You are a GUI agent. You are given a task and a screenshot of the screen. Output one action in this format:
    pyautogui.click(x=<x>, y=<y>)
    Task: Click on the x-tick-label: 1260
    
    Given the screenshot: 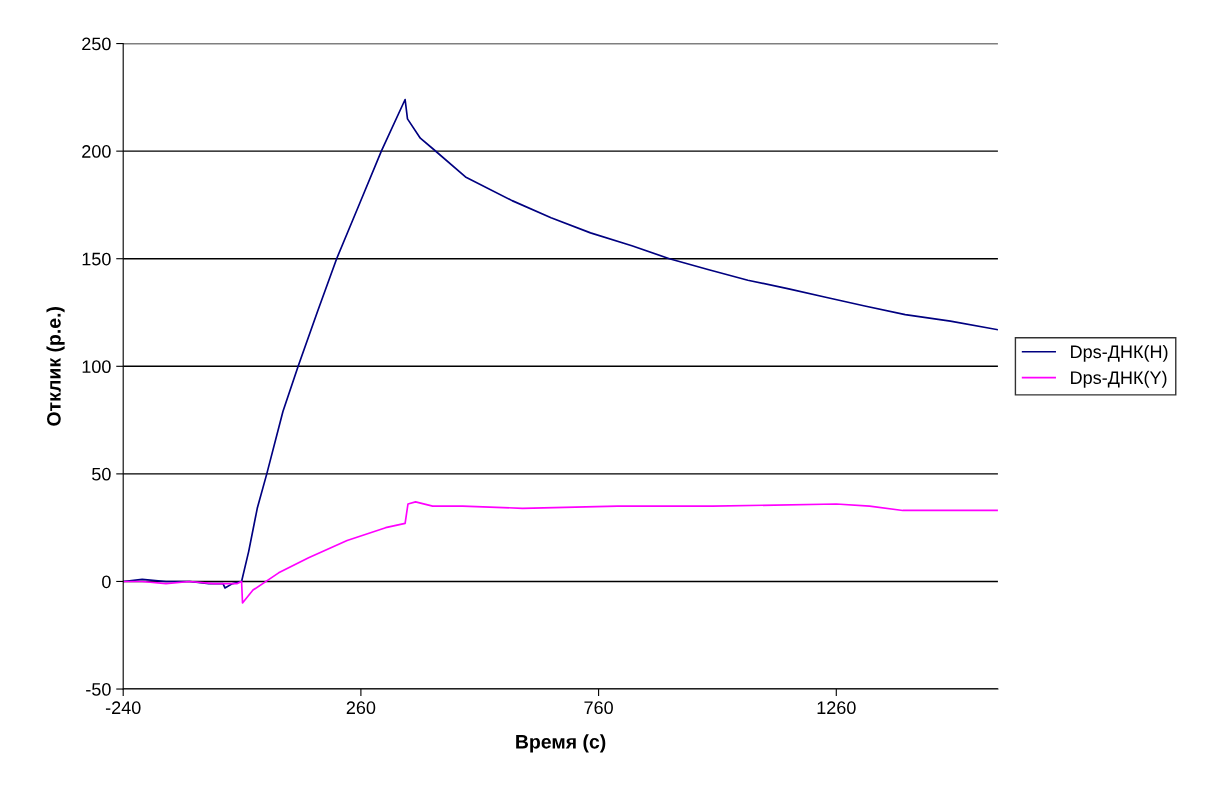 What is the action you would take?
    pyautogui.click(x=836, y=708)
    